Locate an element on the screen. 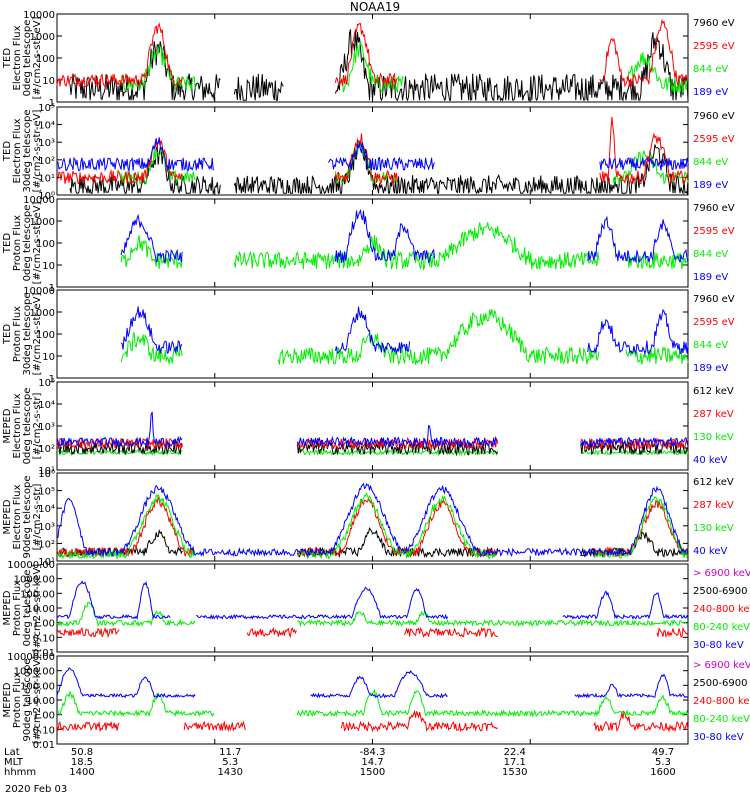 This screenshot has width=750, height=800. panel-5-frame is located at coordinates (372, 426).